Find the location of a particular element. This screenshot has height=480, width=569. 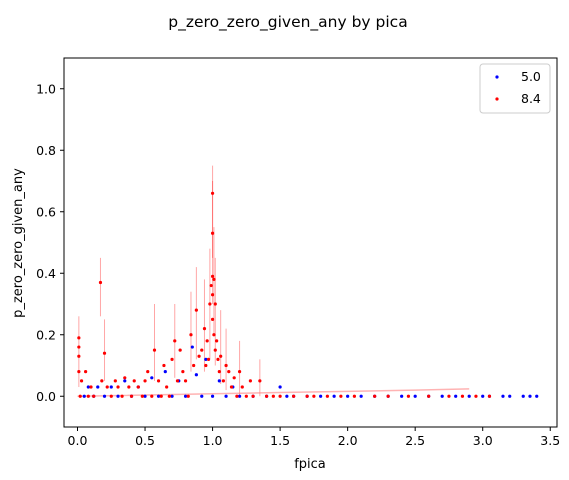

y-tick-label: 1.0 is located at coordinates (46, 88).